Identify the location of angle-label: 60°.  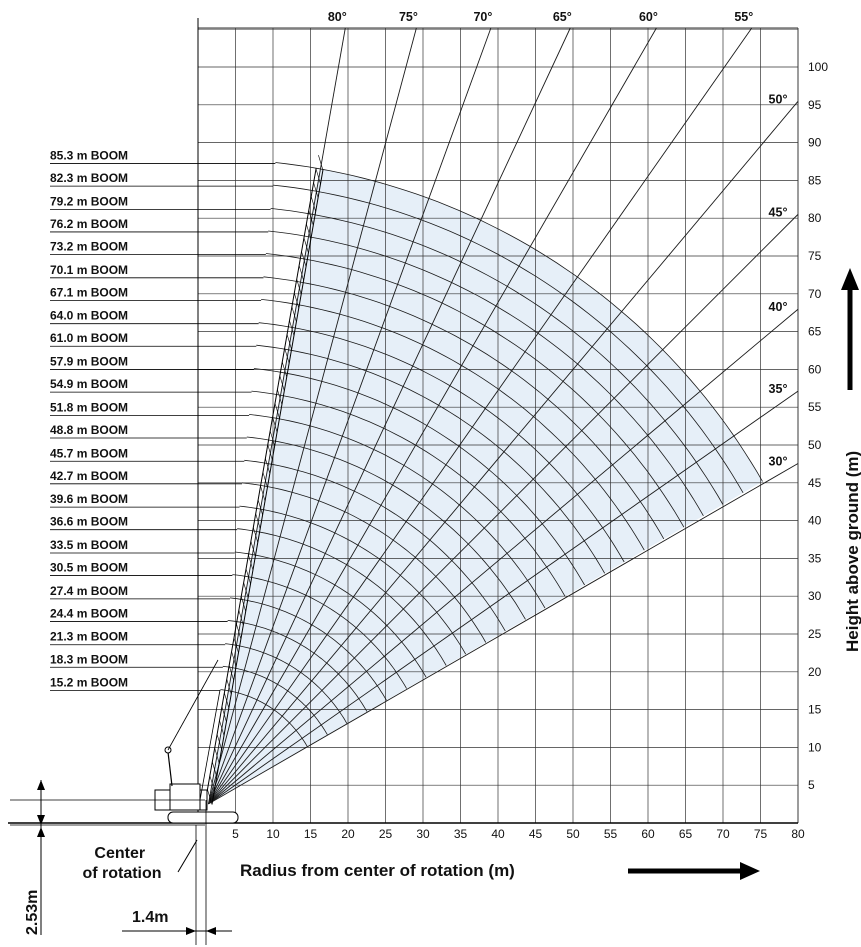
(648, 17).